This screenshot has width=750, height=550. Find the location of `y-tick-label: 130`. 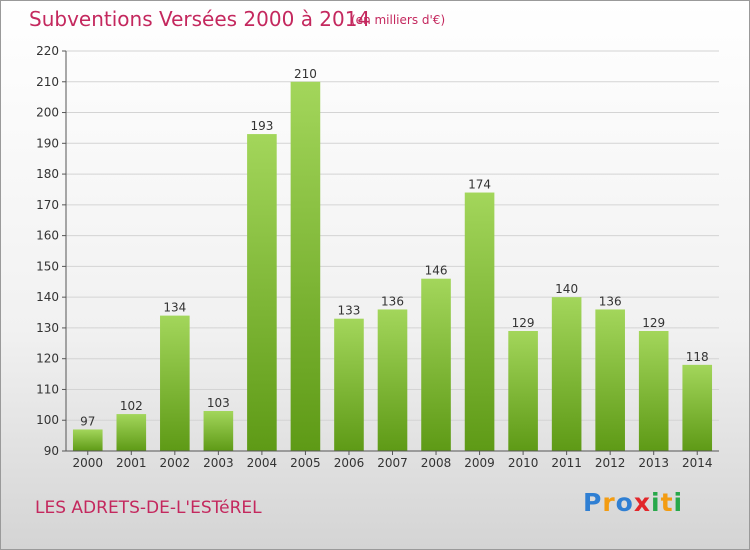

y-tick-label: 130 is located at coordinates (47, 328).